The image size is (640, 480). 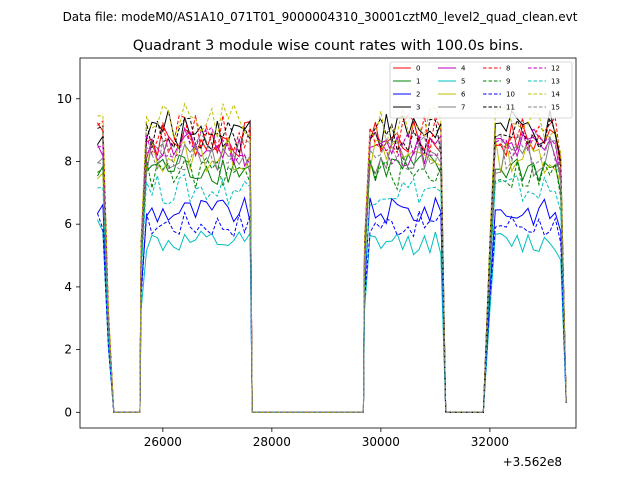 I want to click on legend-label-6: 6, so click(x=463, y=95).